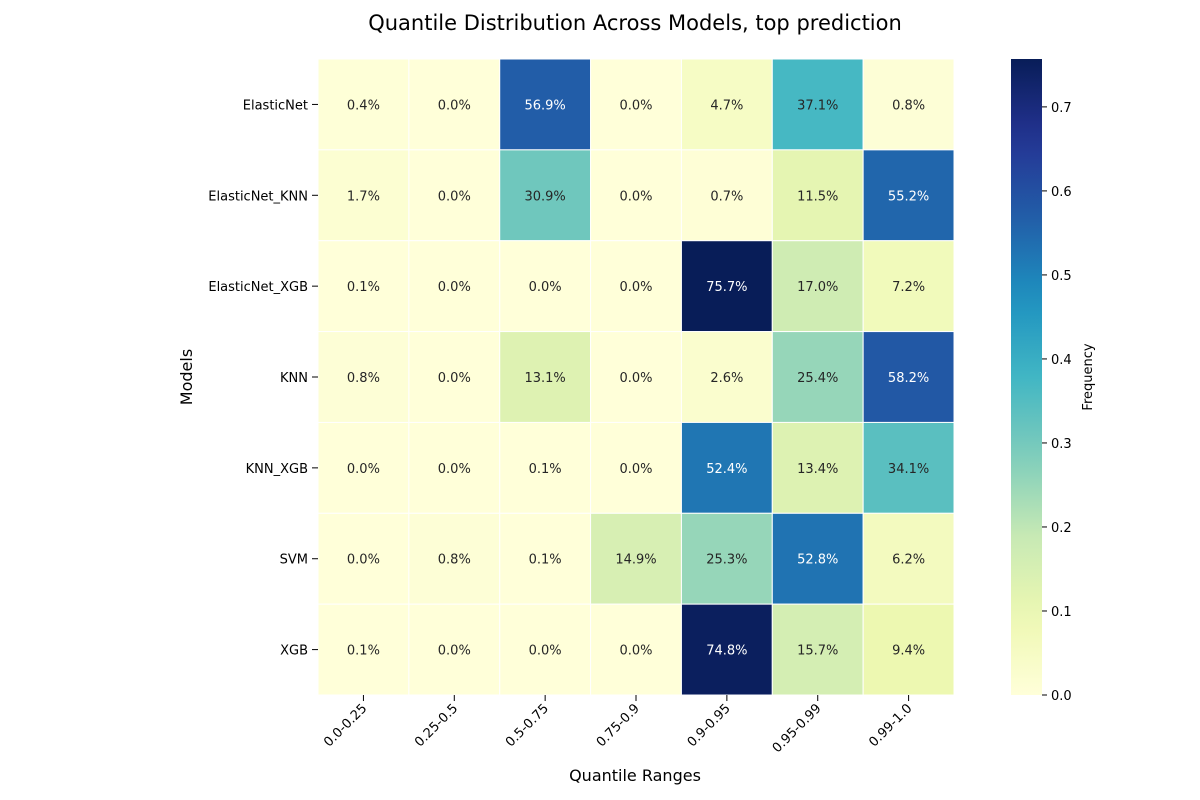 This screenshot has width=1200, height=800. What do you see at coordinates (635, 775) in the screenshot?
I see `x-axis-label: Quantile Ranges` at bounding box center [635, 775].